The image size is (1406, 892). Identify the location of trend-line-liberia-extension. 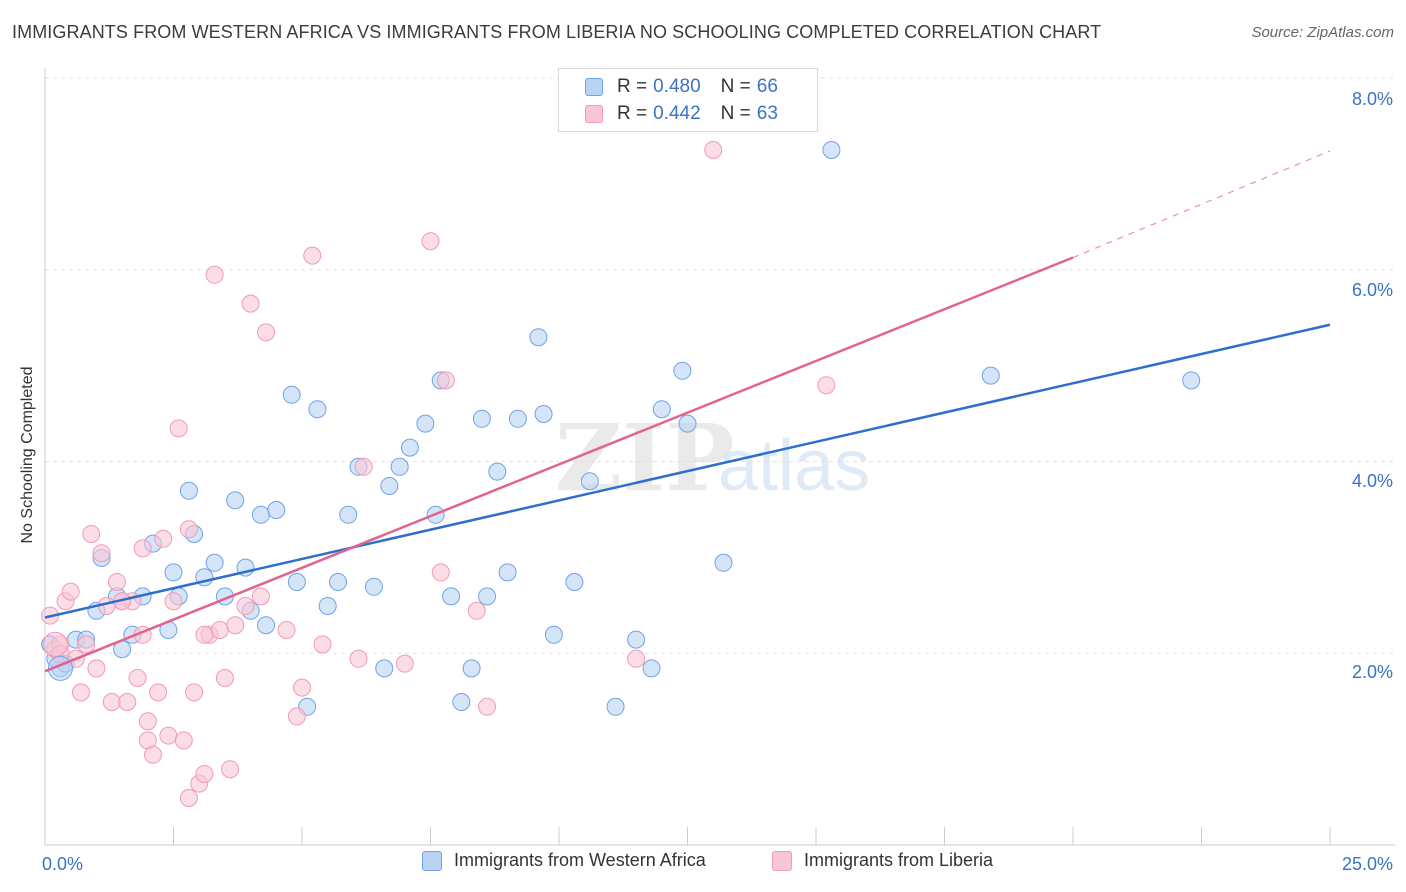
(1201, 204).